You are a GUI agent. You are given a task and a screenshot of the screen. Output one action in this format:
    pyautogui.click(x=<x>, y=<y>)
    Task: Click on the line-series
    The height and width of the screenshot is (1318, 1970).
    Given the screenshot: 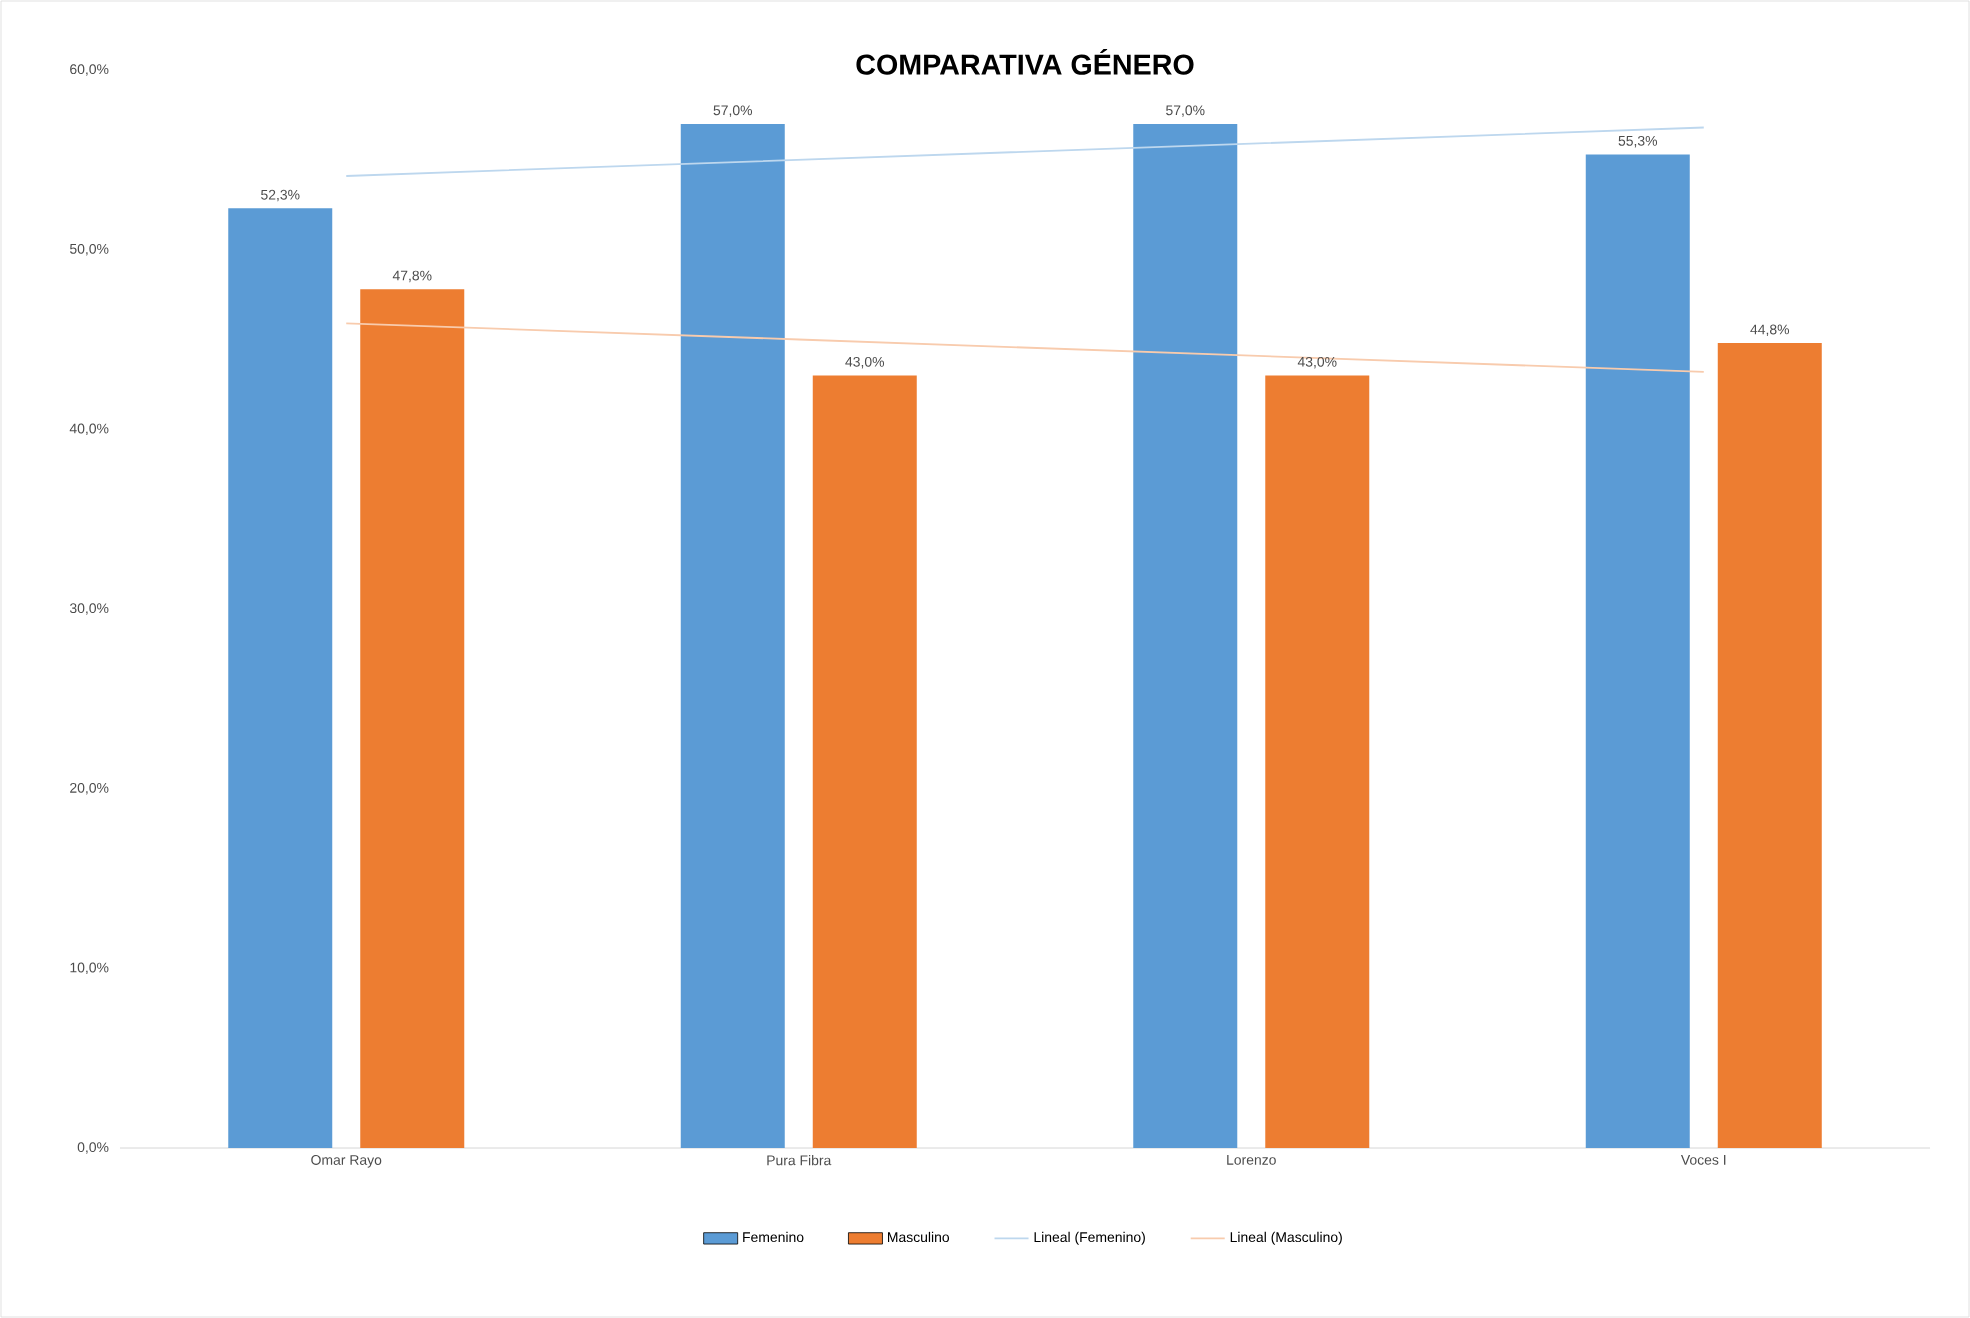 What is the action you would take?
    pyautogui.click(x=1025, y=347)
    